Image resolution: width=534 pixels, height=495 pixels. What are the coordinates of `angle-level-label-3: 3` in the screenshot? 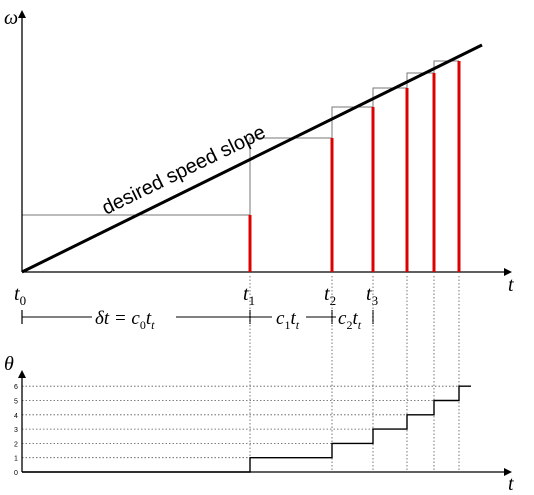 It's located at (16, 430).